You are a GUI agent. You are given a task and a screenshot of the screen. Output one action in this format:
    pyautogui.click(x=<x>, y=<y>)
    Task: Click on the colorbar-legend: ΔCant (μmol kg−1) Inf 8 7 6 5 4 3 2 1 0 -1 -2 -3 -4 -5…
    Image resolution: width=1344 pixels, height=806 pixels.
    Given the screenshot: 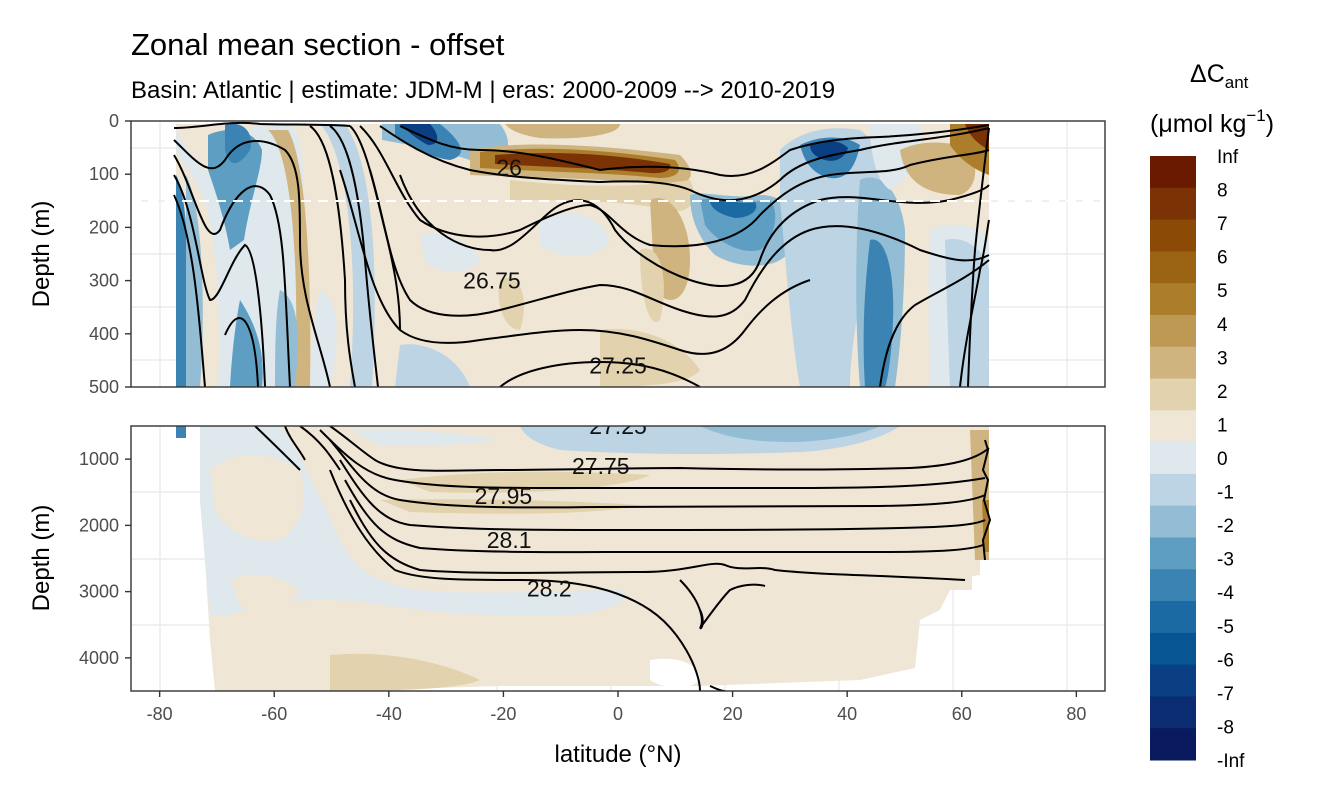 What is the action you would take?
    pyautogui.click(x=1212, y=416)
    